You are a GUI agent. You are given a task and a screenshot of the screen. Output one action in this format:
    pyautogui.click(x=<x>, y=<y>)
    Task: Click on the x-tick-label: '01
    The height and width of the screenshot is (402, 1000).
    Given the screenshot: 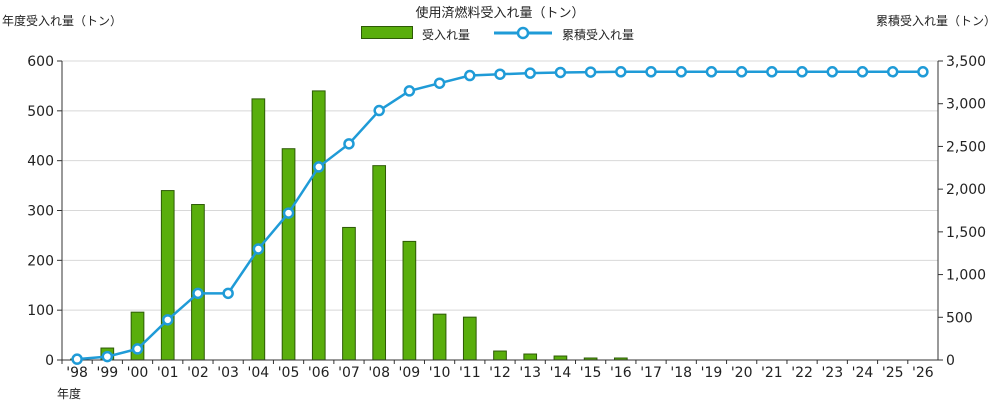 What is the action you would take?
    pyautogui.click(x=168, y=373)
    